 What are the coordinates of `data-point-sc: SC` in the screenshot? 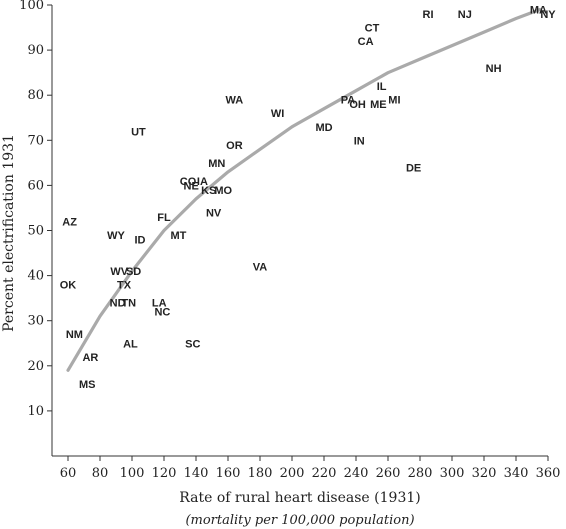 It's located at (192, 344).